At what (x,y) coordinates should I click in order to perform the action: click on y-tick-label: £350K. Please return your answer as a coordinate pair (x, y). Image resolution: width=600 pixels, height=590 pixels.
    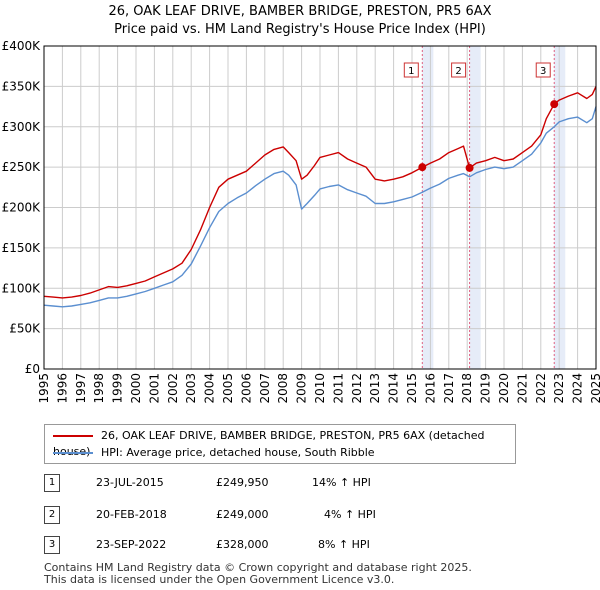
    Looking at the image, I should click on (22, 86).